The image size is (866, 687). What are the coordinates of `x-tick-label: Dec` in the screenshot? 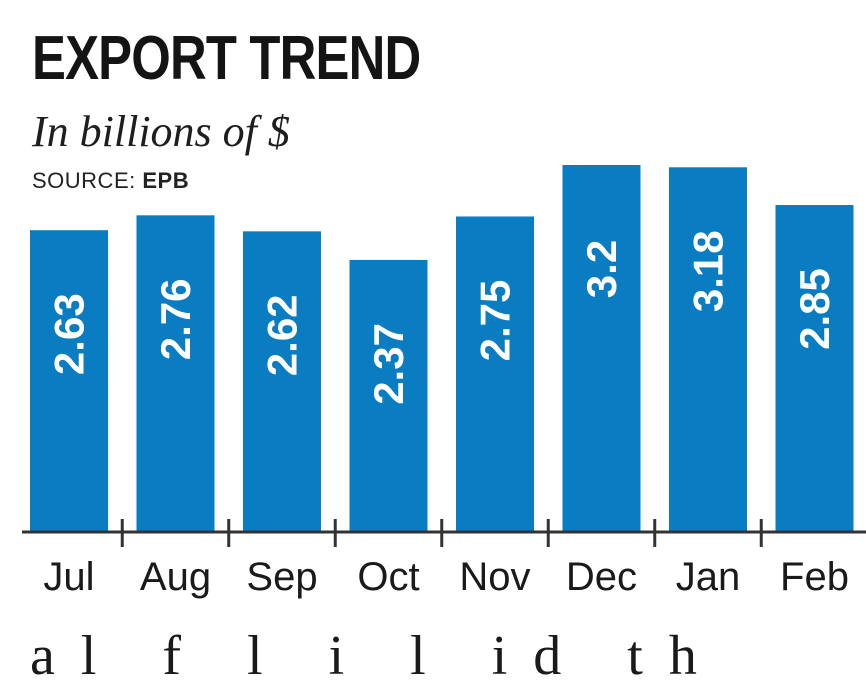 It's located at (601, 577).